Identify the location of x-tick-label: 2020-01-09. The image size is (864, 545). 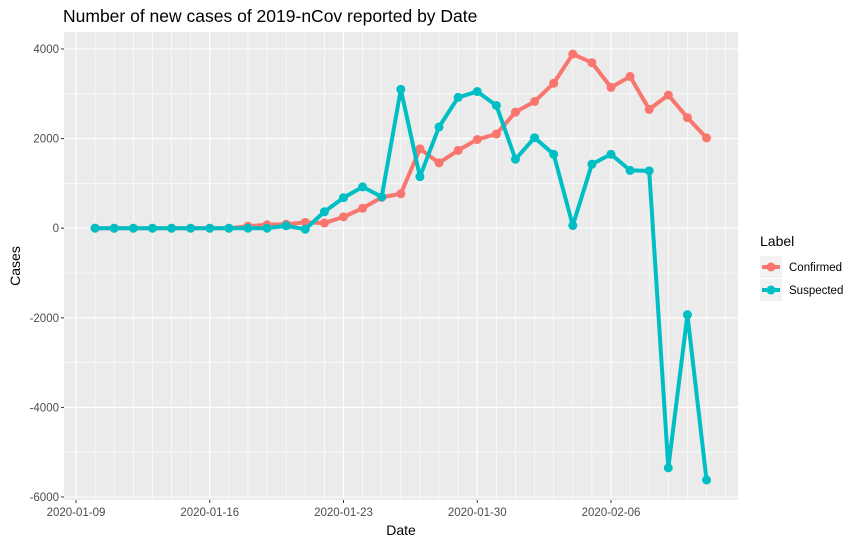
(76, 513).